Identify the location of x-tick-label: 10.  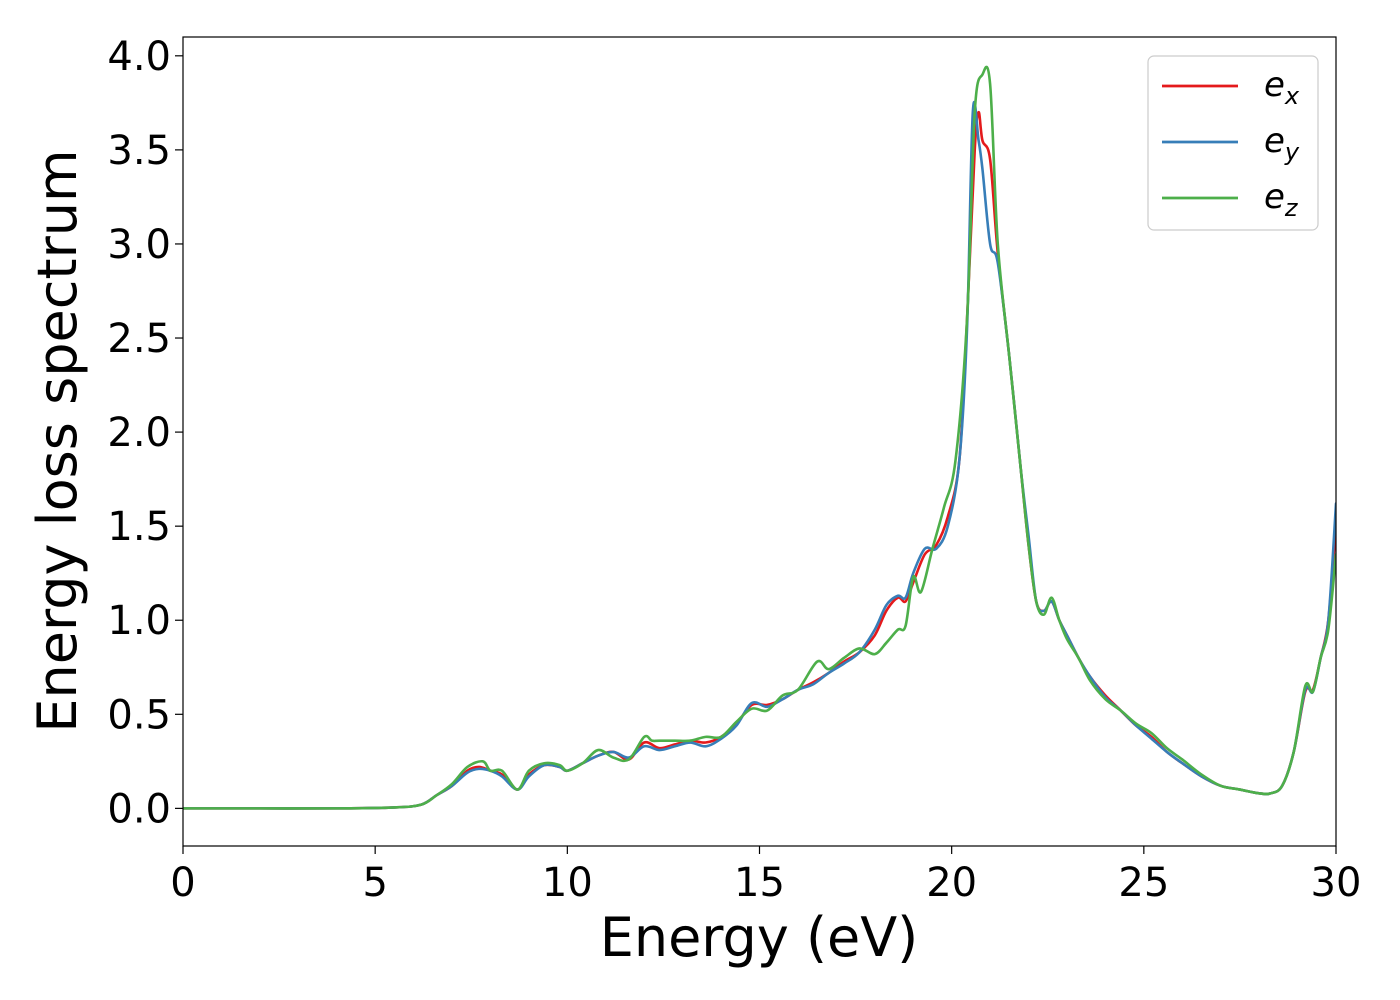
(567, 883).